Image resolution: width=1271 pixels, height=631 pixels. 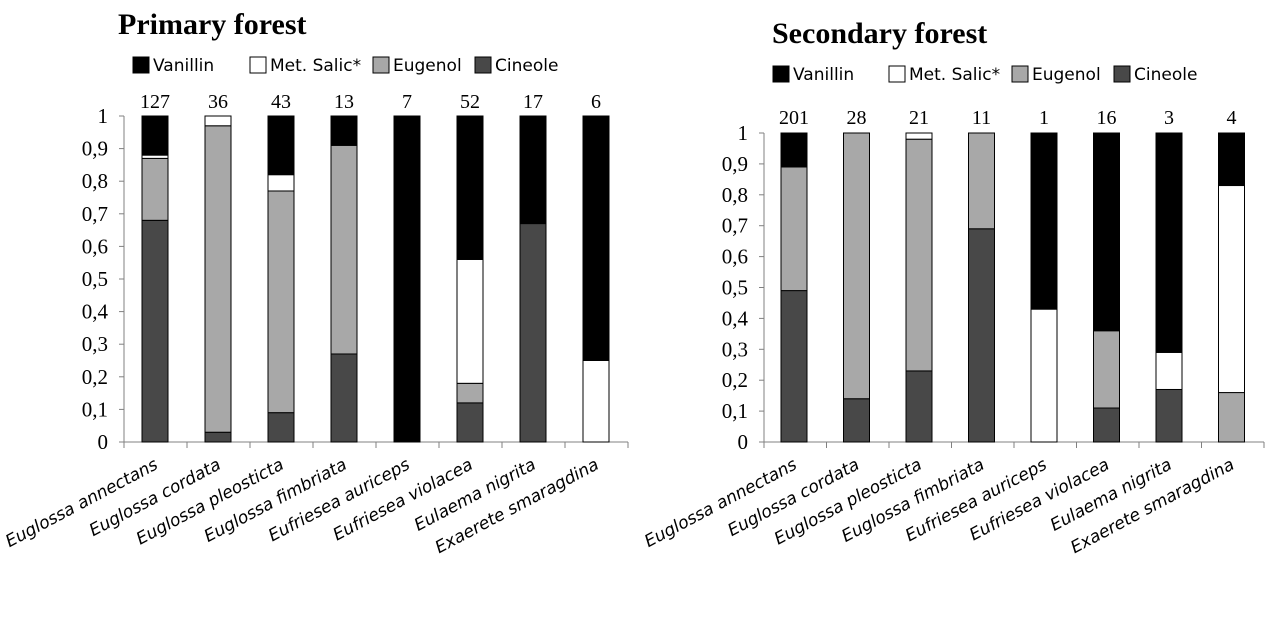 I want to click on count-label: 201, so click(x=794, y=118).